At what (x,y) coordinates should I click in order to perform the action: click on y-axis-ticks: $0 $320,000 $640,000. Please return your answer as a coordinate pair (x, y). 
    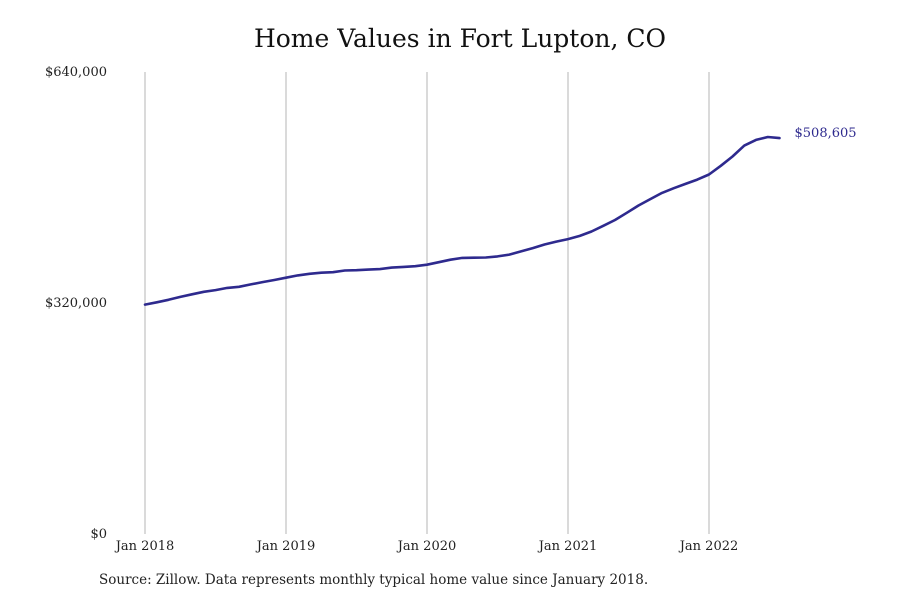
    Looking at the image, I should click on (76, 303).